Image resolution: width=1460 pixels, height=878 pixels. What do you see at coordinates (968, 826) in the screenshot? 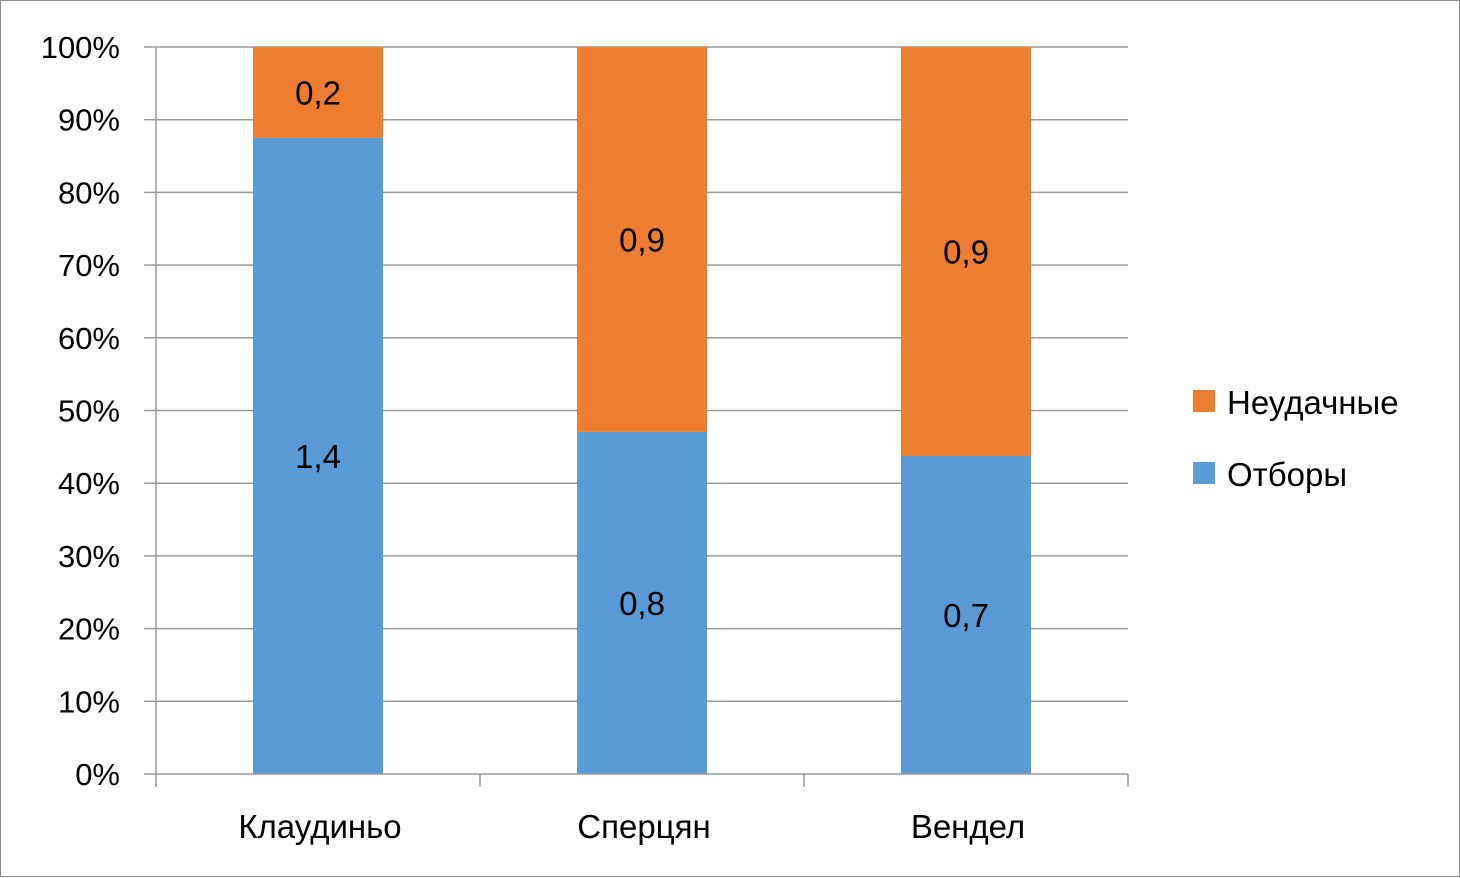
I see `x-tick-label: Вендел` at bounding box center [968, 826].